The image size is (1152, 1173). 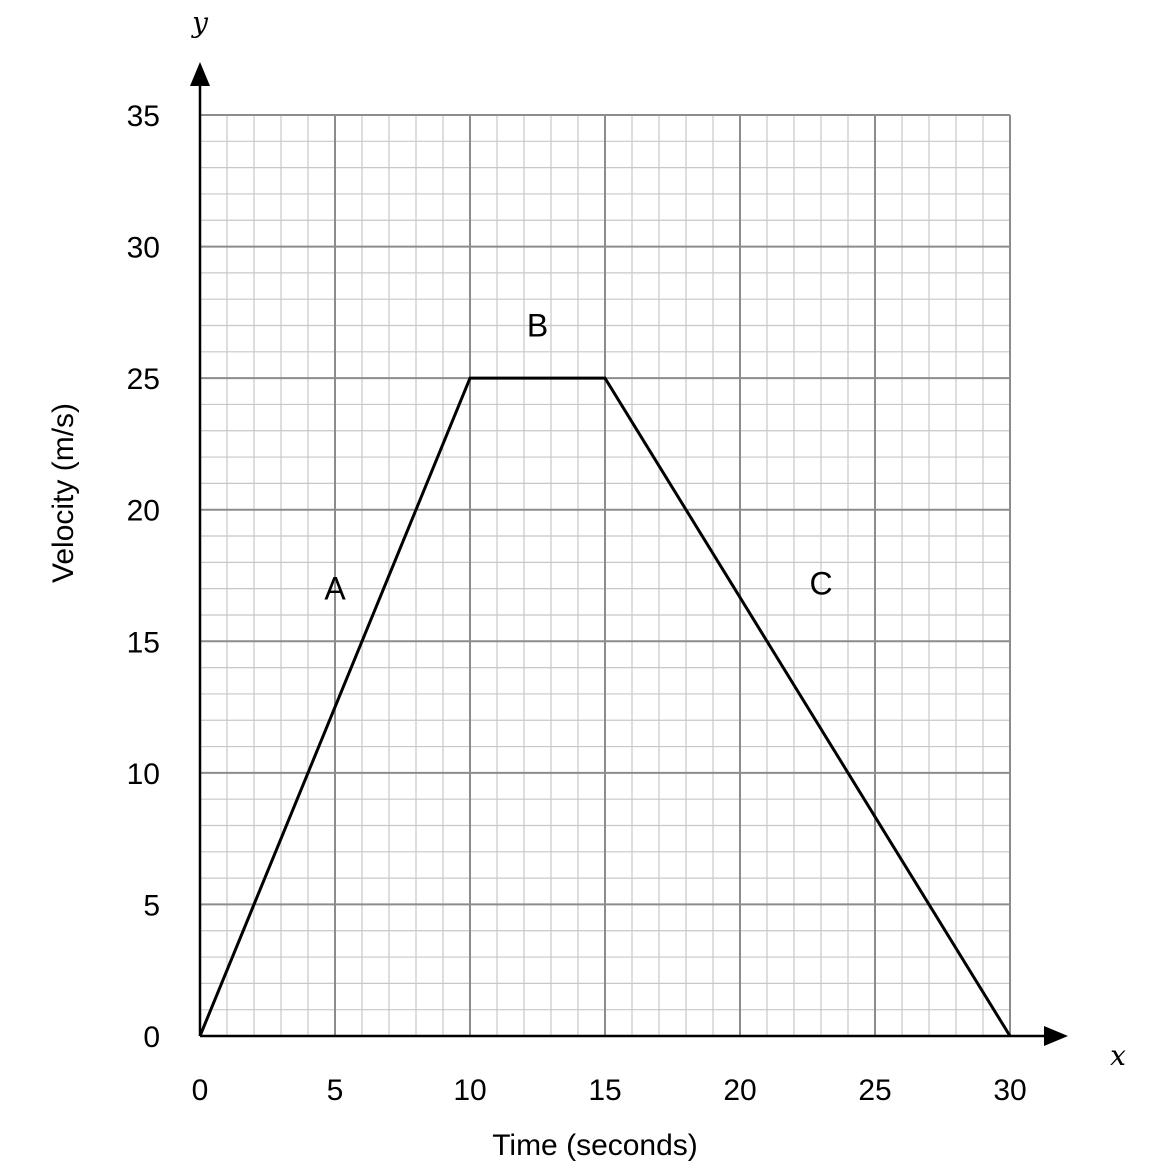 I want to click on y-axis-arrow-icon, so click(x=200, y=74).